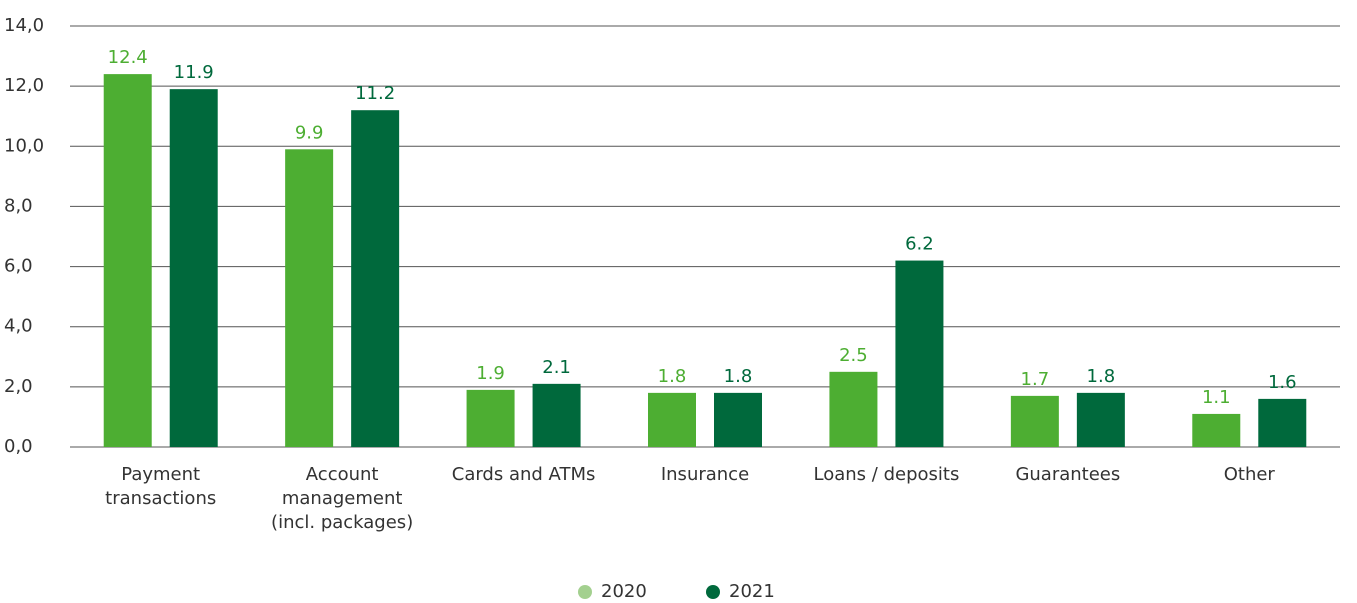  What do you see at coordinates (919, 244) in the screenshot?
I see `data-label: 6.2` at bounding box center [919, 244].